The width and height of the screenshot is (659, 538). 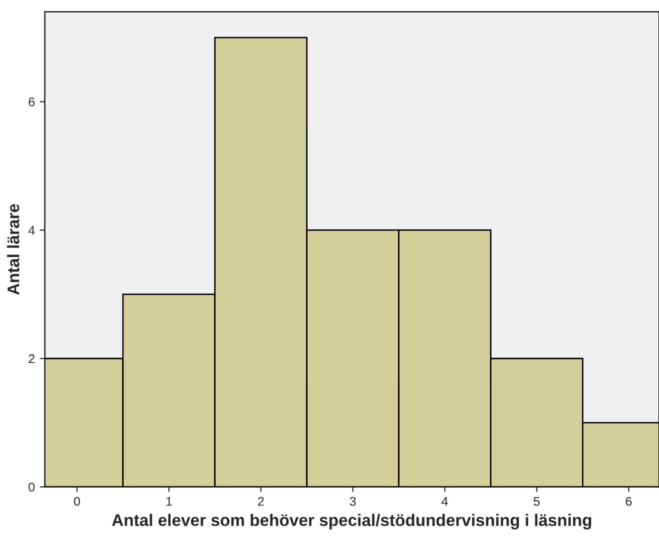 What do you see at coordinates (353, 501) in the screenshot?
I see `x-tick-label: 3` at bounding box center [353, 501].